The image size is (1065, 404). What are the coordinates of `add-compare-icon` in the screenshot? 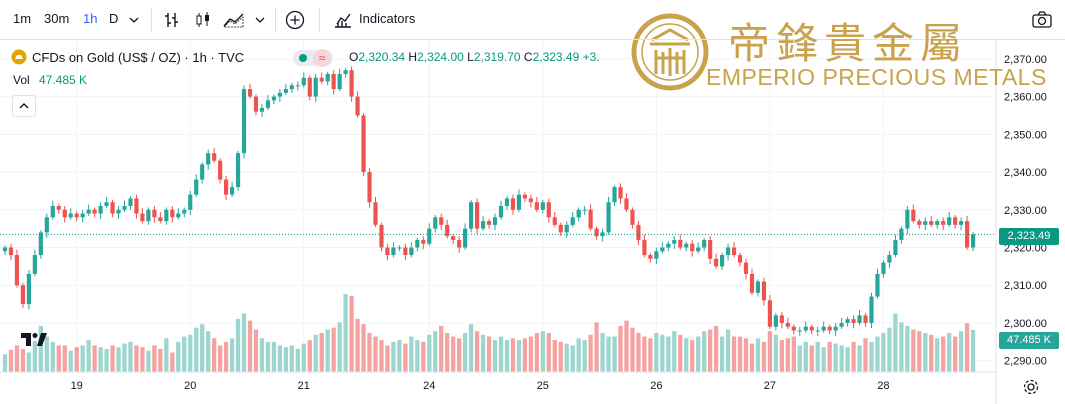 It's located at (295, 20).